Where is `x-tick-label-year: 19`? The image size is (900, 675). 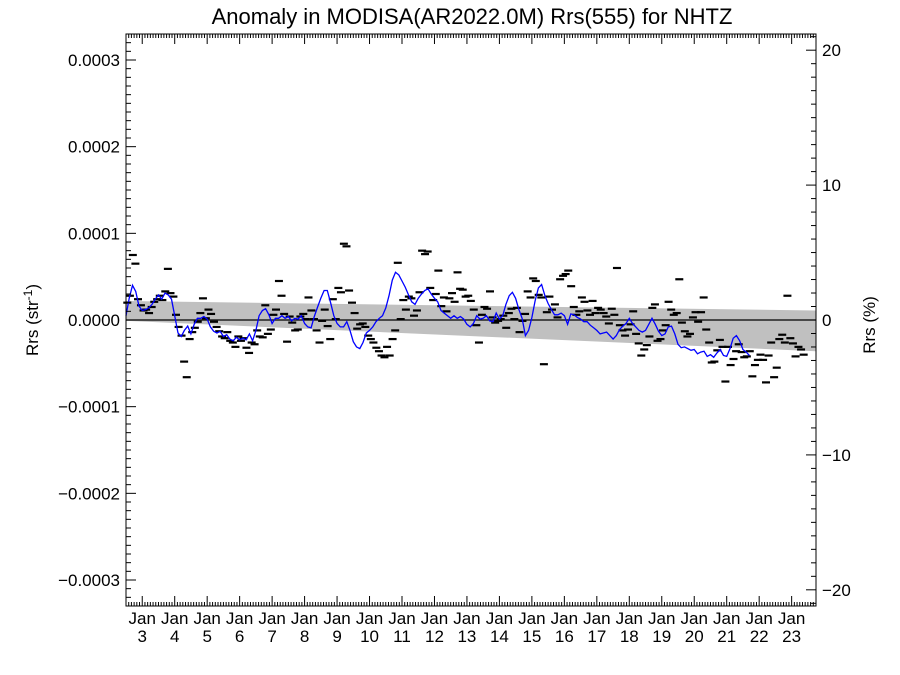
x-tick-label-year: 19 is located at coordinates (661, 636).